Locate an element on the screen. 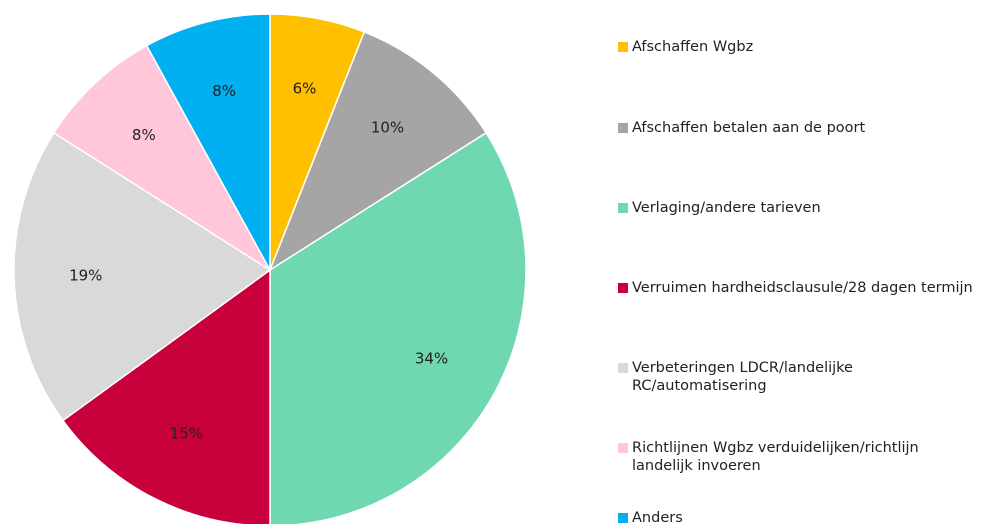 The width and height of the screenshot is (997, 524). legend-label: Verlaging/andere tarieven is located at coordinates (726, 208).